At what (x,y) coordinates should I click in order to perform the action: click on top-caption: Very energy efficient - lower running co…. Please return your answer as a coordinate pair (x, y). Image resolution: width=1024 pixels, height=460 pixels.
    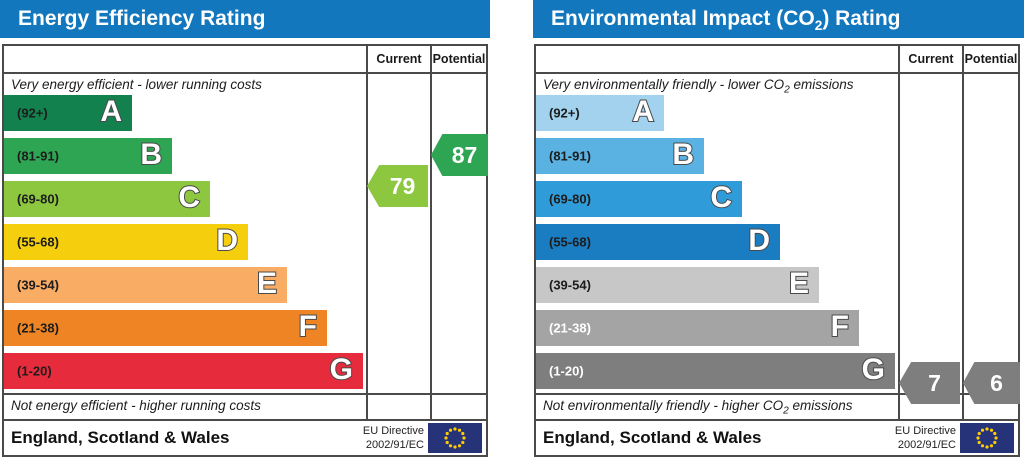
    Looking at the image, I should click on (136, 84).